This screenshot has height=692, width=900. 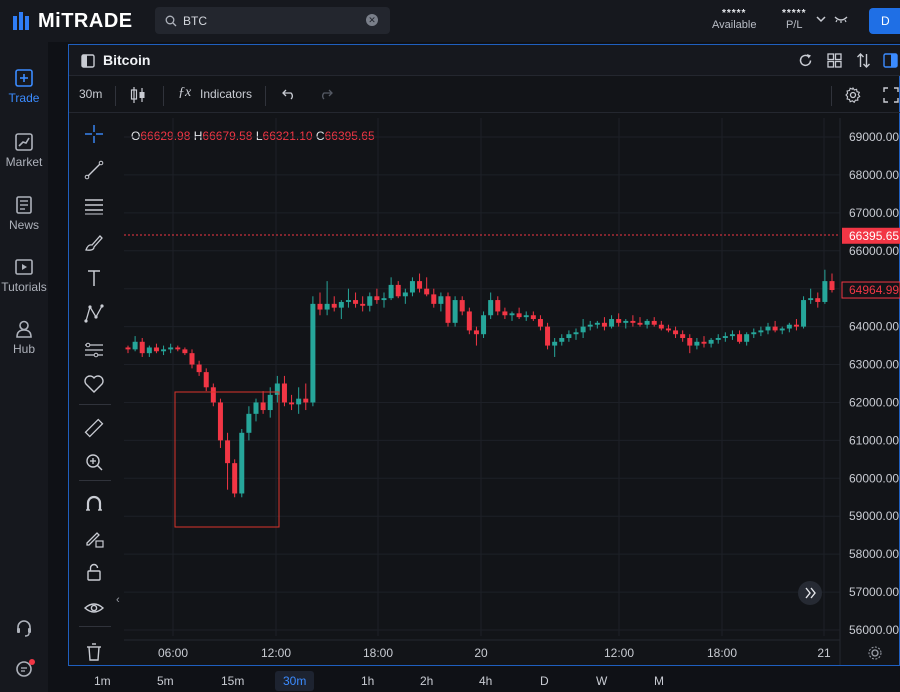 What do you see at coordinates (94, 428) in the screenshot?
I see `ruler-icon` at bounding box center [94, 428].